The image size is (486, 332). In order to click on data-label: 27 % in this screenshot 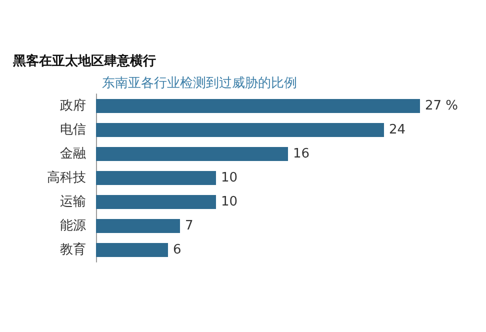, I will do `click(441, 106)`.